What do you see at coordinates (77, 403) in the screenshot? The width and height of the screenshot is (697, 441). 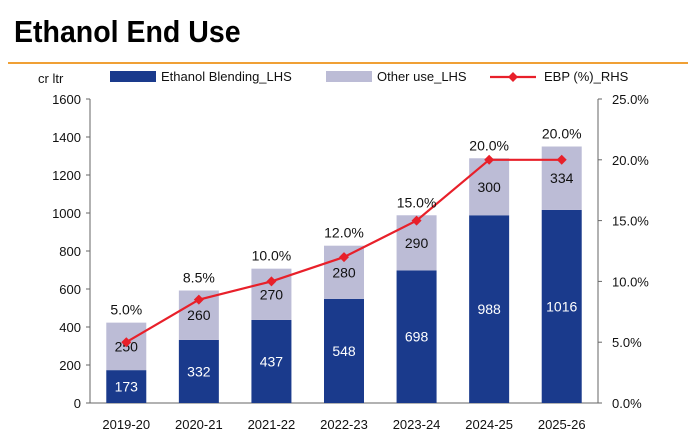 I see `y-tick-label-left: 0` at bounding box center [77, 403].